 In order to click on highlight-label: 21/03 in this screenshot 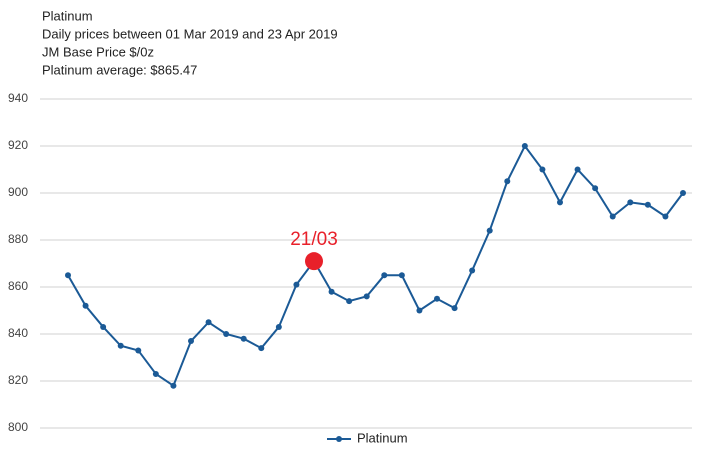, I will do `click(314, 239)`.